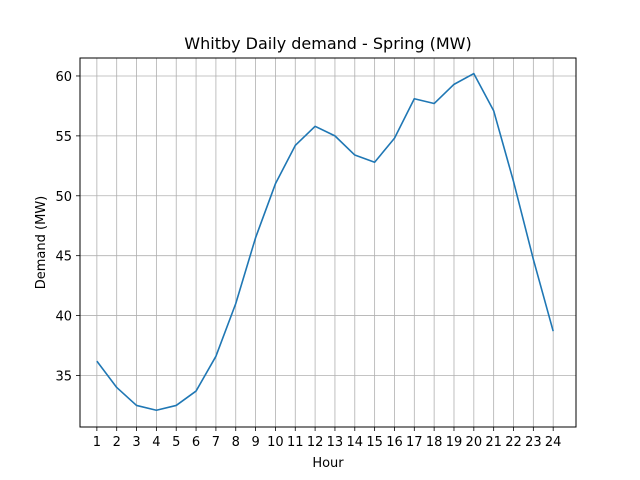  Describe the element at coordinates (374, 442) in the screenshot. I see `x-tick-label: 15` at that location.